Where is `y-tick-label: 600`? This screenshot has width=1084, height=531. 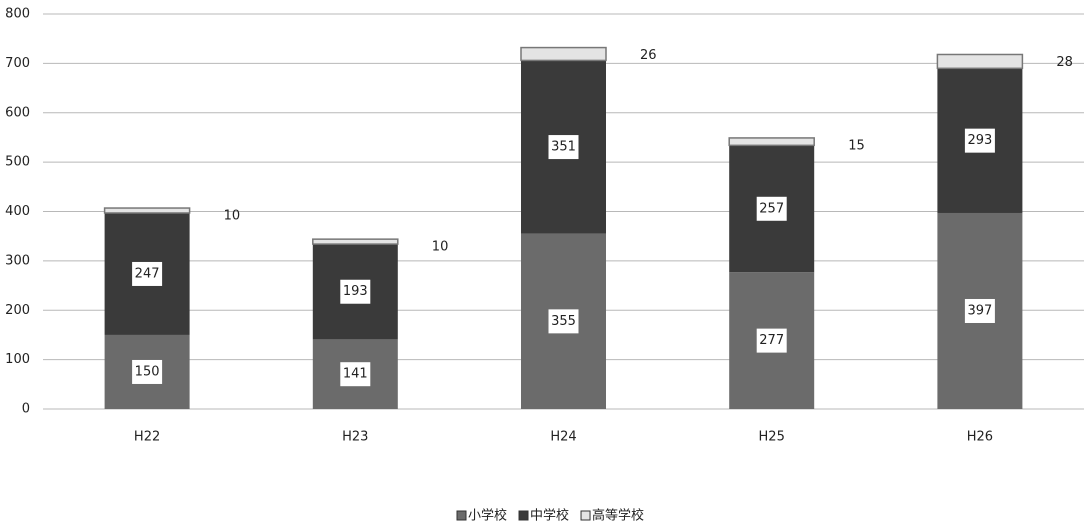
y-tick-label: 600 is located at coordinates (17, 112).